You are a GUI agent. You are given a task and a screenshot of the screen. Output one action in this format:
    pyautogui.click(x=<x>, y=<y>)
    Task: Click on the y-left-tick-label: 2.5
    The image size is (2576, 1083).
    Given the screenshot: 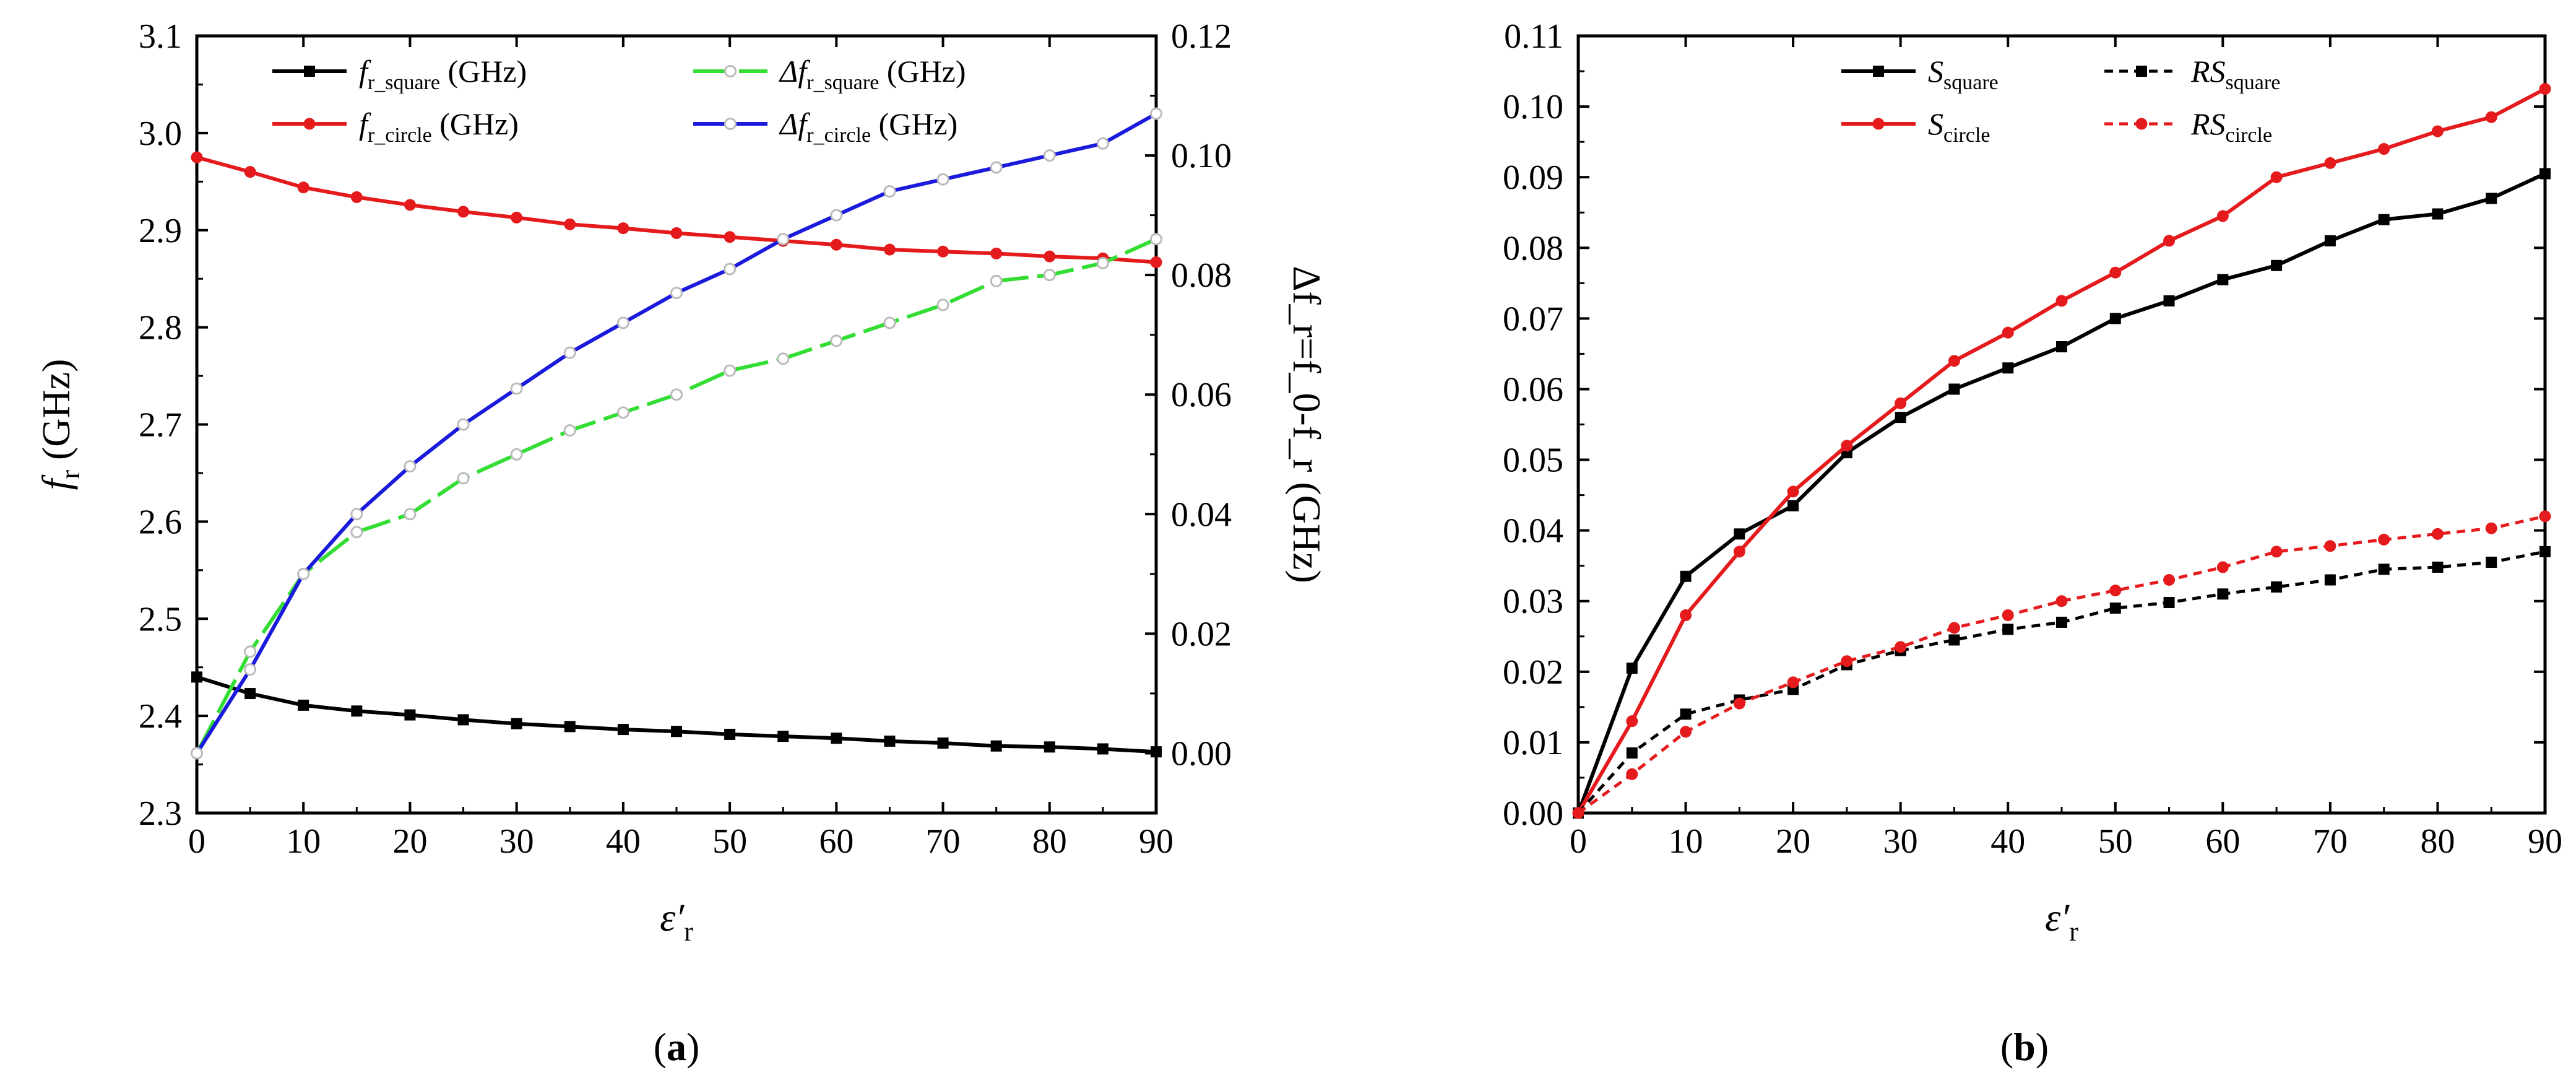 What is the action you would take?
    pyautogui.click(x=160, y=619)
    